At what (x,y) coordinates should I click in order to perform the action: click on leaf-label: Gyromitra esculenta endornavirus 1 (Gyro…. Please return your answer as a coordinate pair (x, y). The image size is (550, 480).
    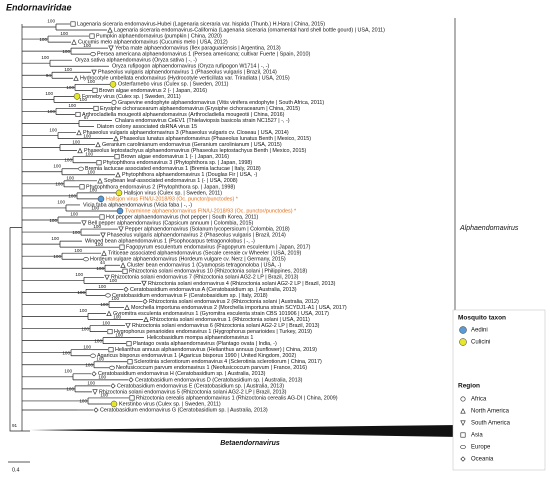
    Looking at the image, I should click on (221, 314).